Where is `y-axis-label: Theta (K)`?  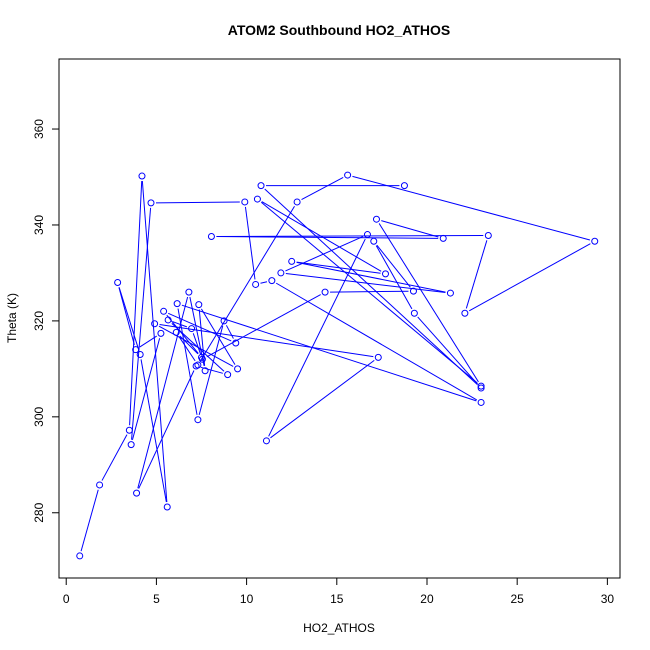 y-axis-label: Theta (K) is located at coordinates (12, 318).